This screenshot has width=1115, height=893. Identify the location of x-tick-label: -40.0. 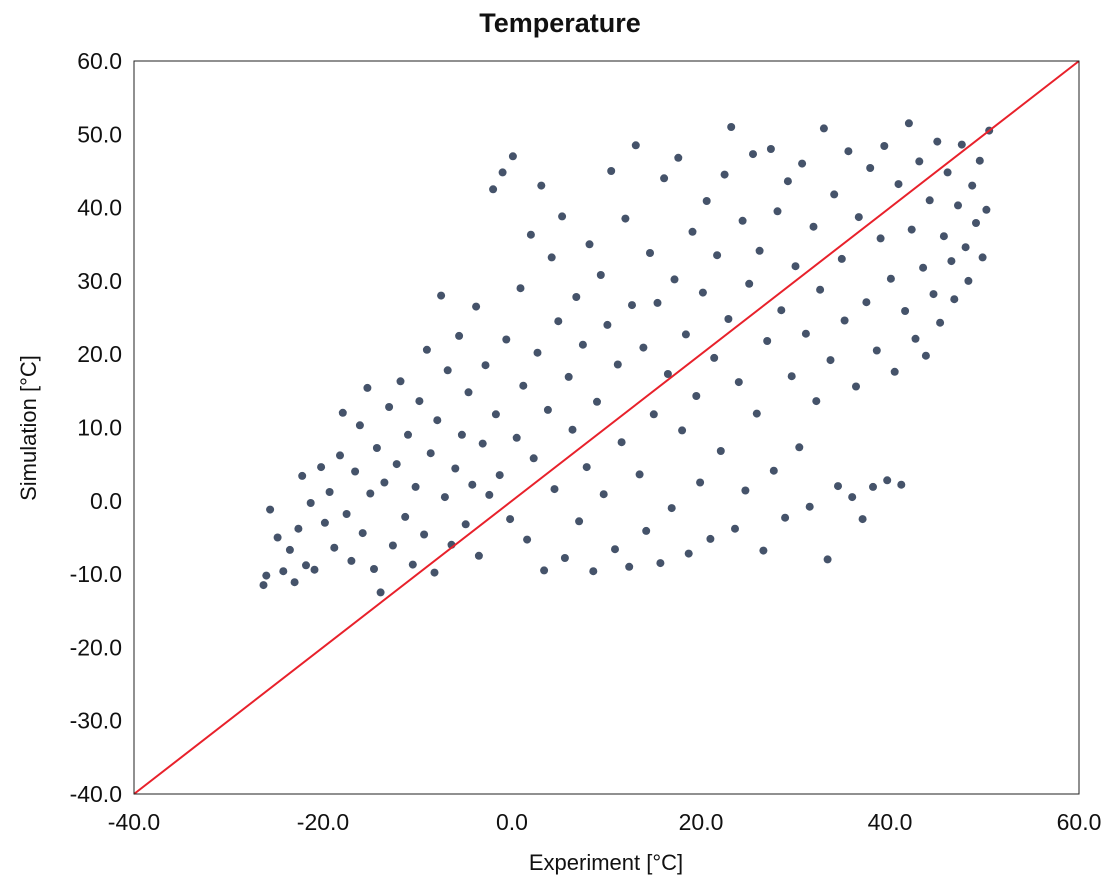
(134, 822).